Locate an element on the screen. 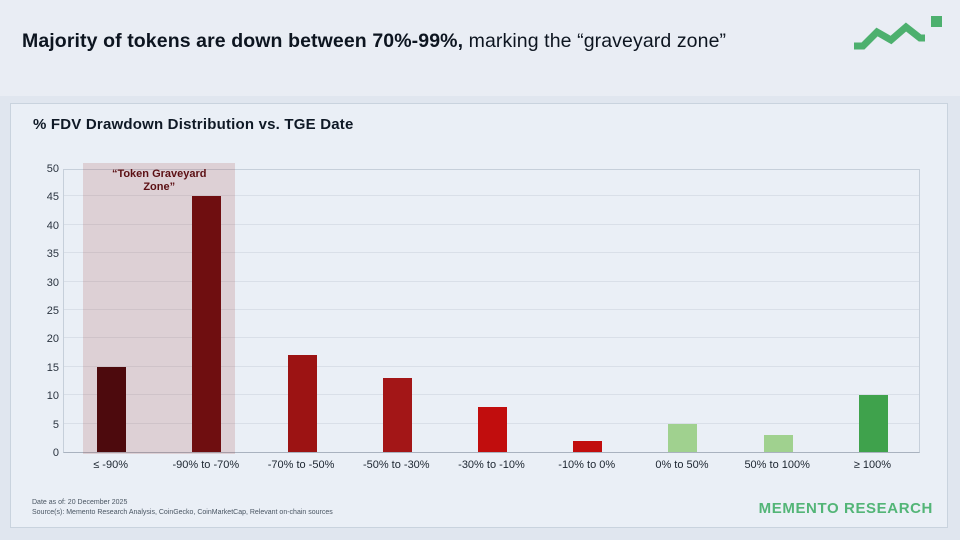  x-axis-category-label: -10% to 0% is located at coordinates (587, 465).